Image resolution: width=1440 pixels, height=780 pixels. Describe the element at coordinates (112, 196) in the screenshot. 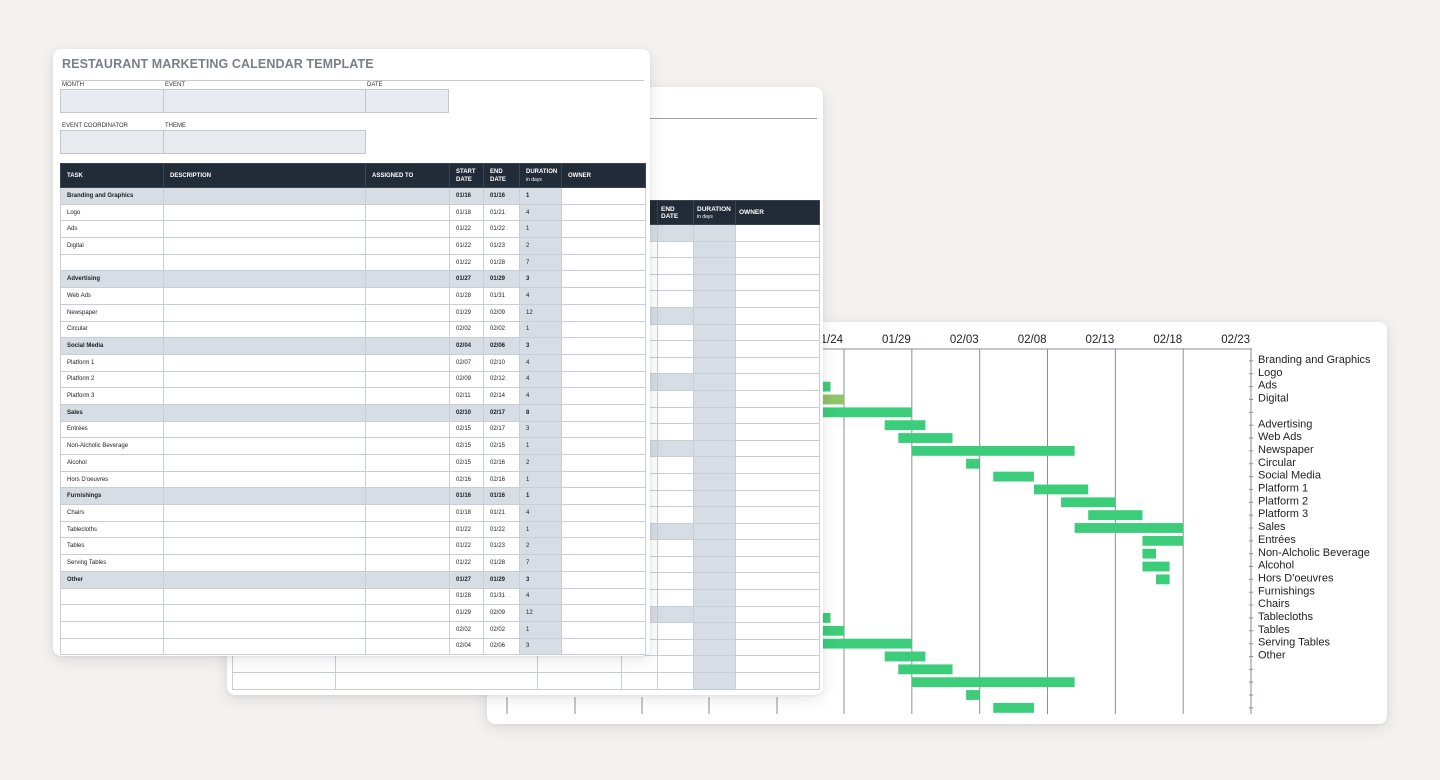

I see `task-cell: Branding and Graphics` at that location.